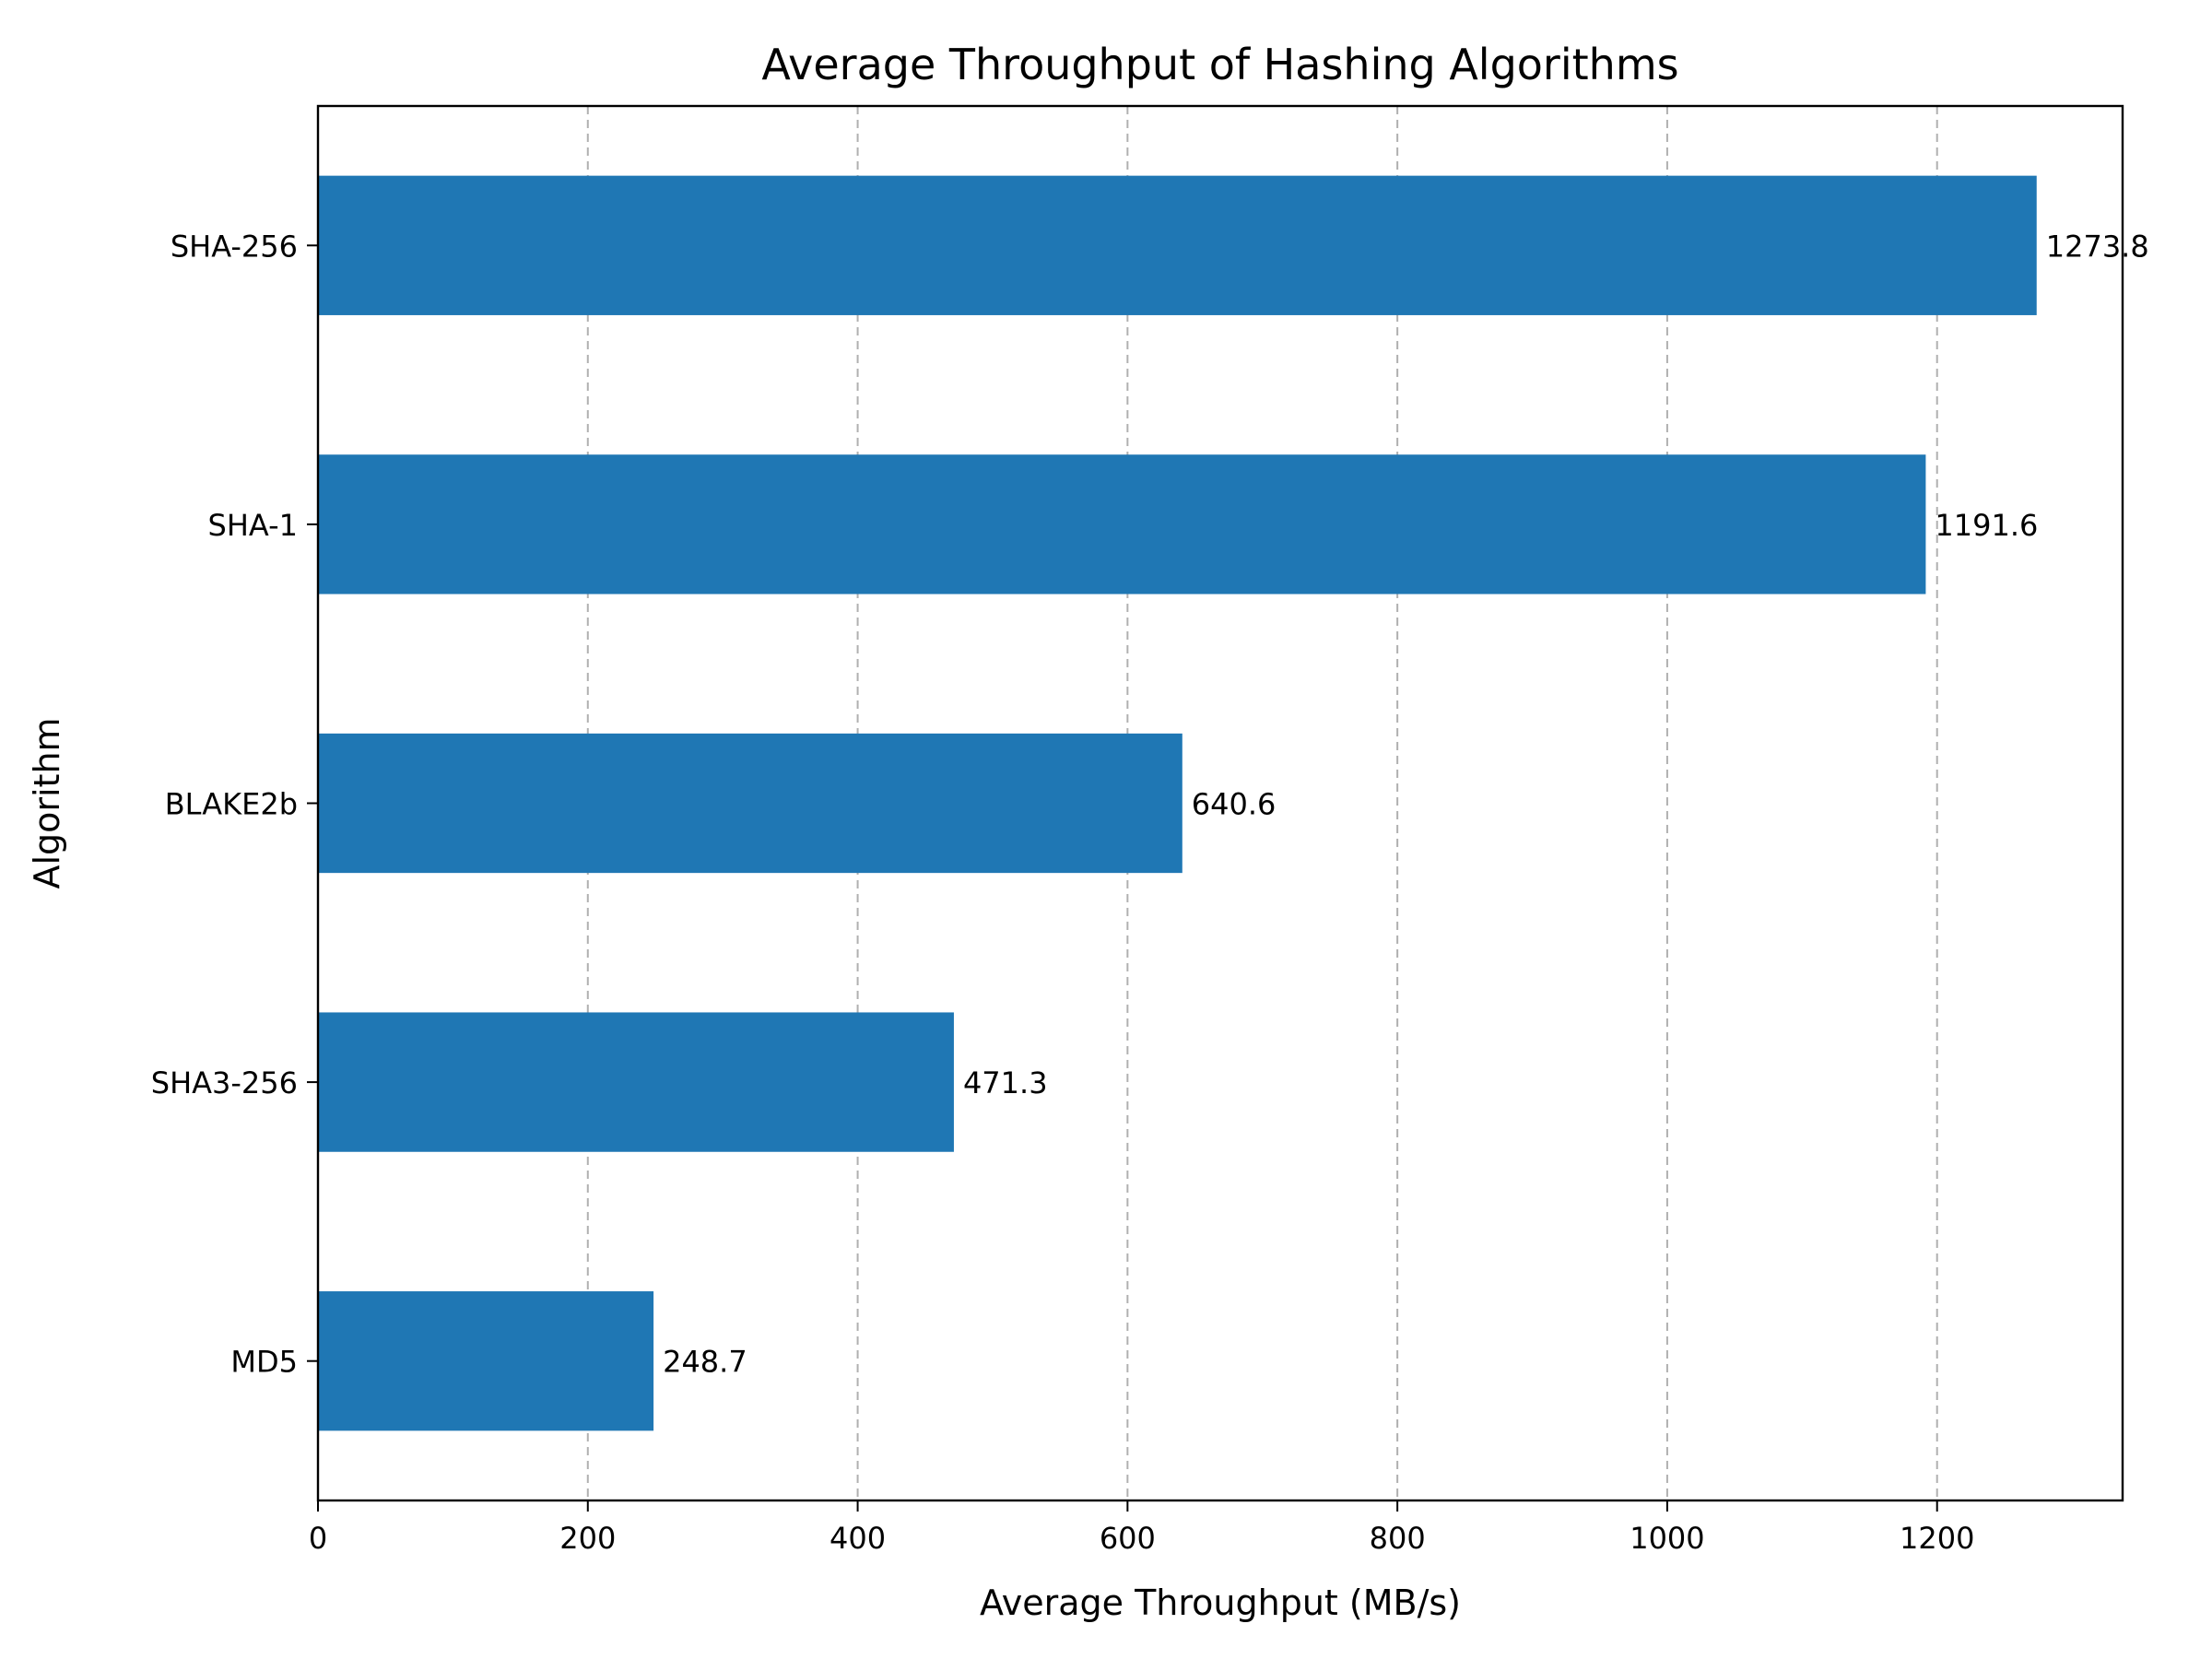 The width and height of the screenshot is (2212, 1659). I want to click on chart-title: Average Throughput of Hashing Algorithms, so click(1219, 64).